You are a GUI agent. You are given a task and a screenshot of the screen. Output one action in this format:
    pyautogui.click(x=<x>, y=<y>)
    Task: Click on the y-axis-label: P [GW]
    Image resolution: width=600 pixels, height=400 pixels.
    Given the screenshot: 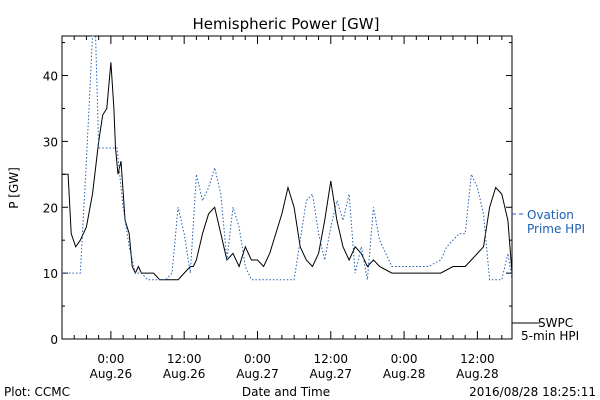 What is the action you would take?
    pyautogui.click(x=14, y=188)
    